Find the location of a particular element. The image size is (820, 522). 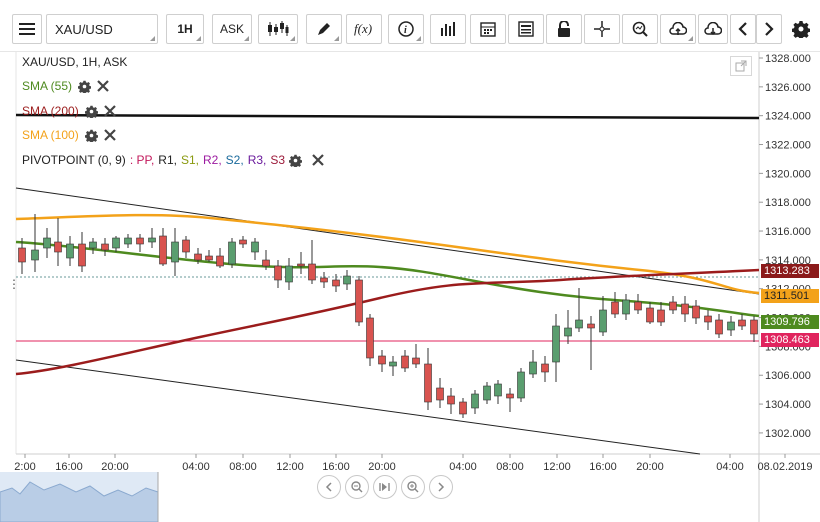

draw-tool-button is located at coordinates (324, 29).